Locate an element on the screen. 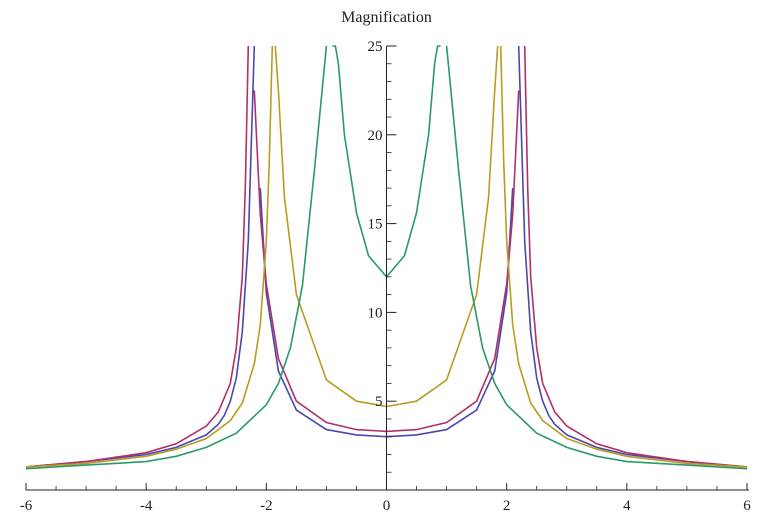 This screenshot has width=770, height=525. x-tick-label: 0 is located at coordinates (387, 506).